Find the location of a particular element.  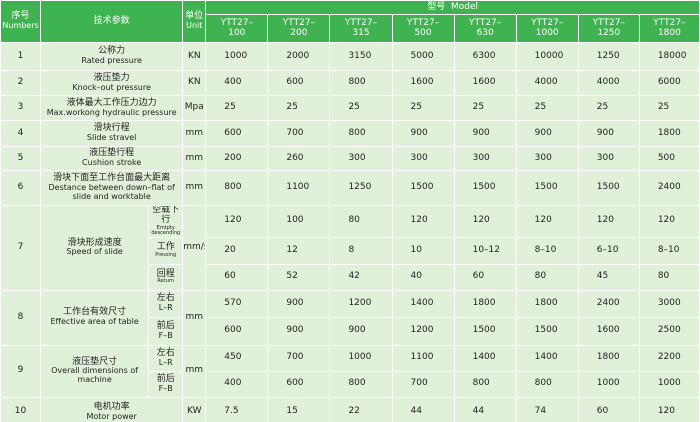

model-header: YTT27–200 is located at coordinates (299, 28).